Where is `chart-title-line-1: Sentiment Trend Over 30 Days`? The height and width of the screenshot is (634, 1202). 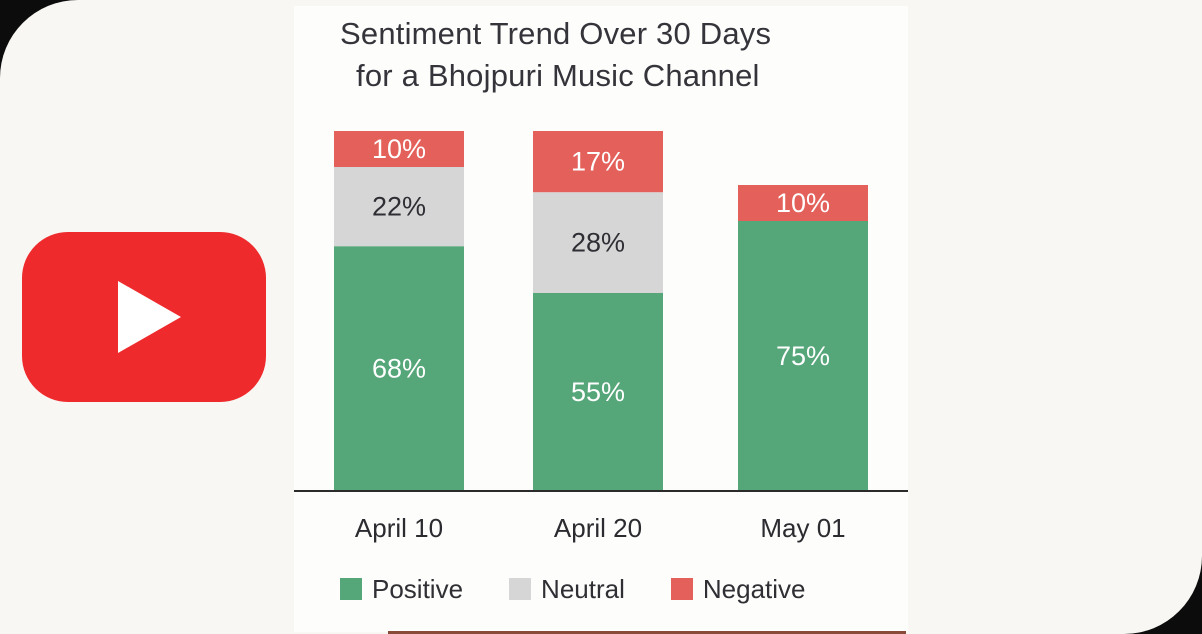 chart-title-line-1: Sentiment Trend Over 30 Days is located at coordinates (556, 33).